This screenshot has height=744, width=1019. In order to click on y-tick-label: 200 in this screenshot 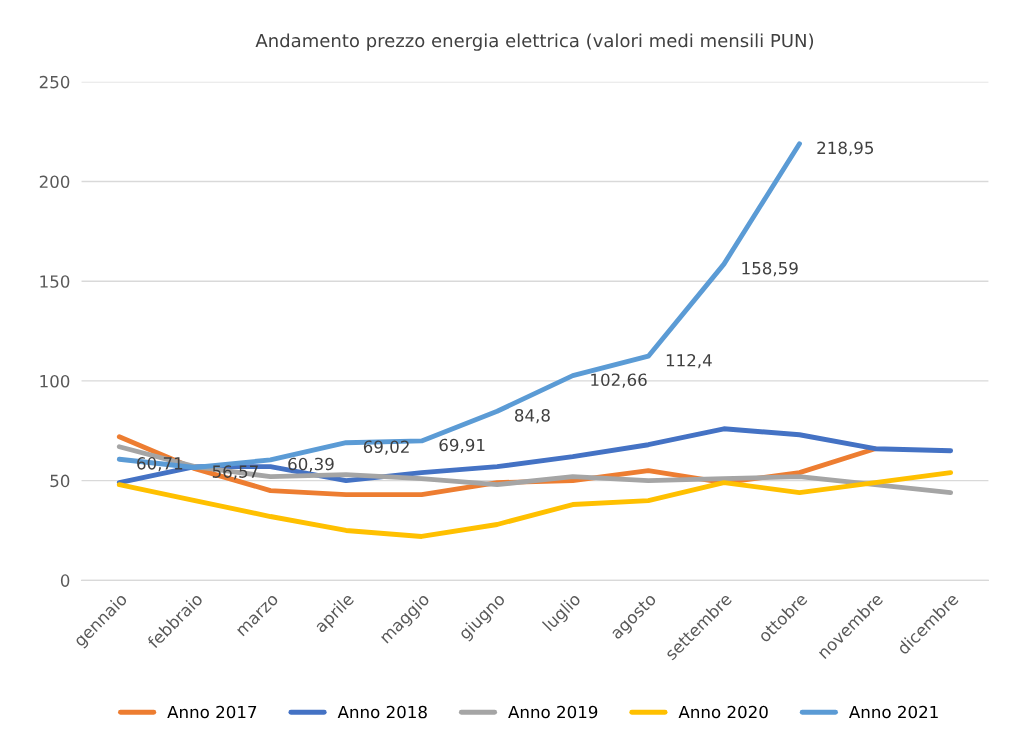, I will do `click(54, 182)`.